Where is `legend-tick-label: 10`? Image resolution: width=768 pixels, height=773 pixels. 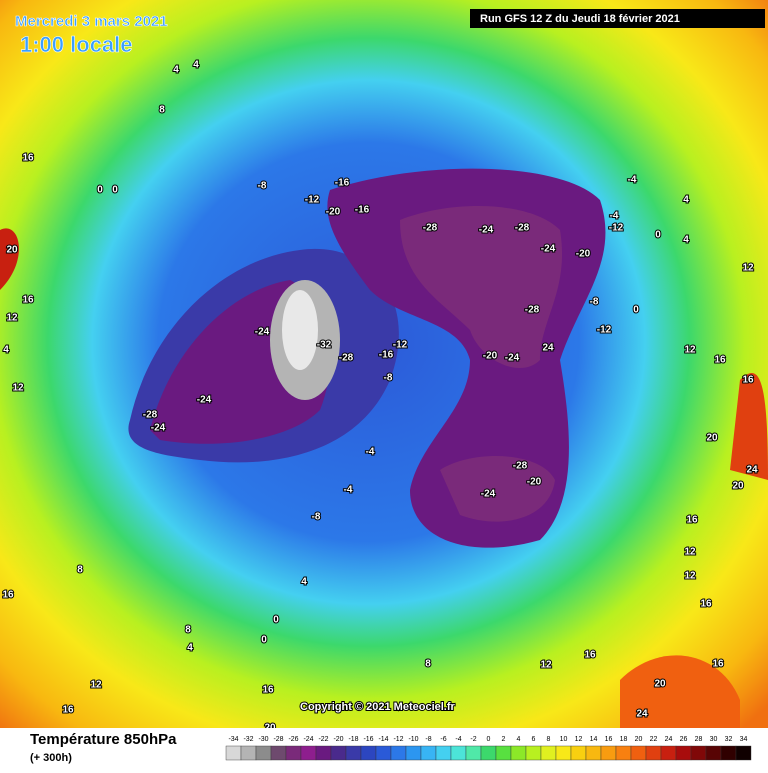
legend-tick-label: 10 is located at coordinates (564, 739).